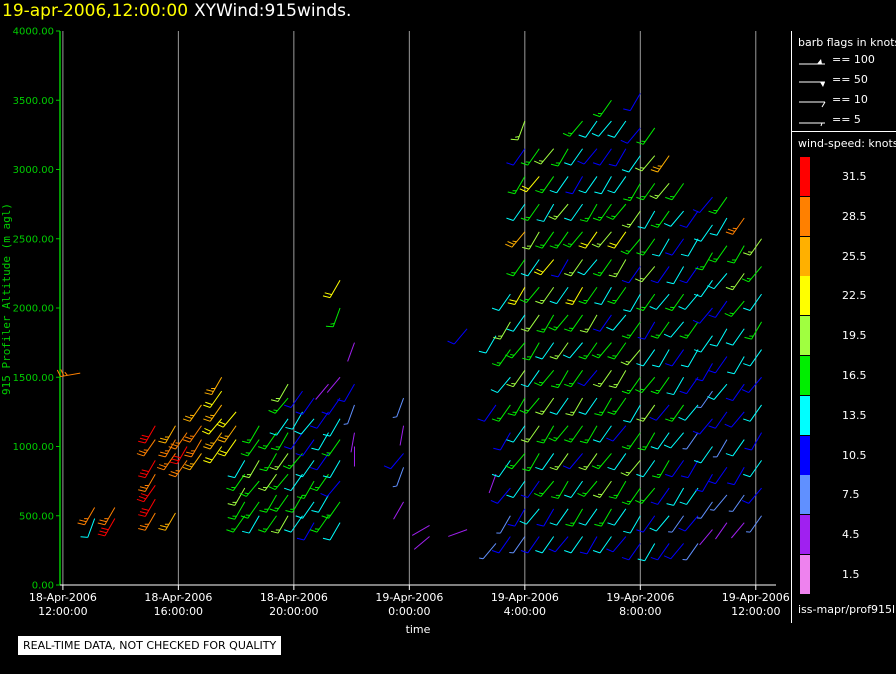 The height and width of the screenshot is (674, 896). What do you see at coordinates (854, 216) in the screenshot?
I see `speed-swatch-label: 28.5` at bounding box center [854, 216].